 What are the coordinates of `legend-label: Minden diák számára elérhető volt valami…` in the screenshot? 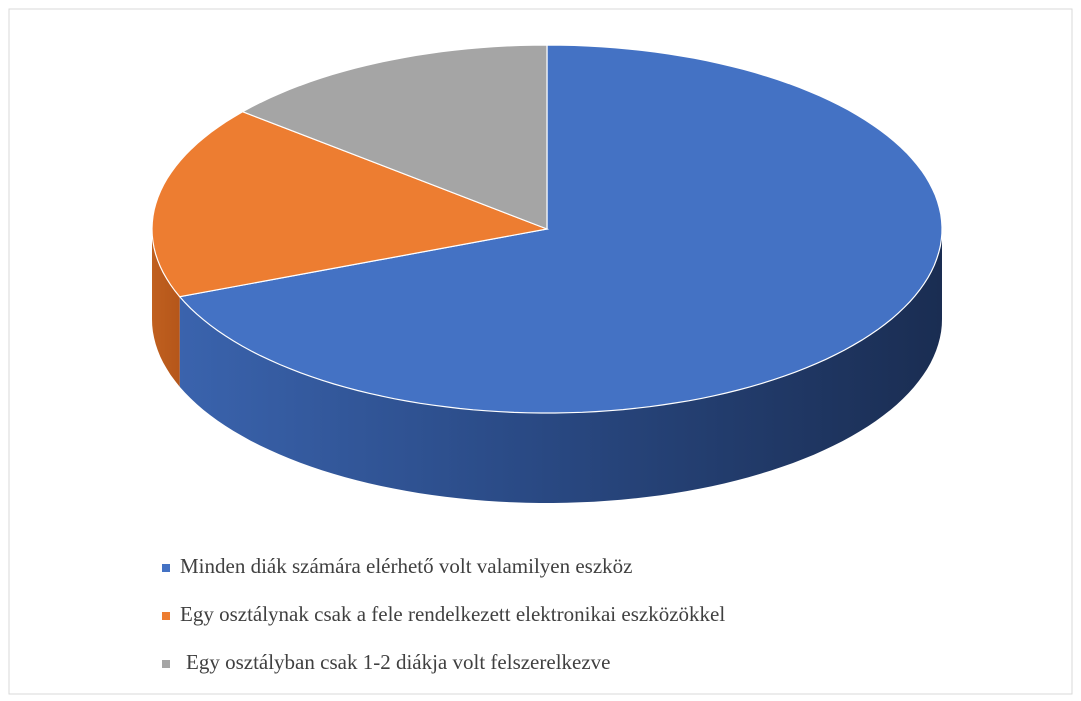 It's located at (406, 566).